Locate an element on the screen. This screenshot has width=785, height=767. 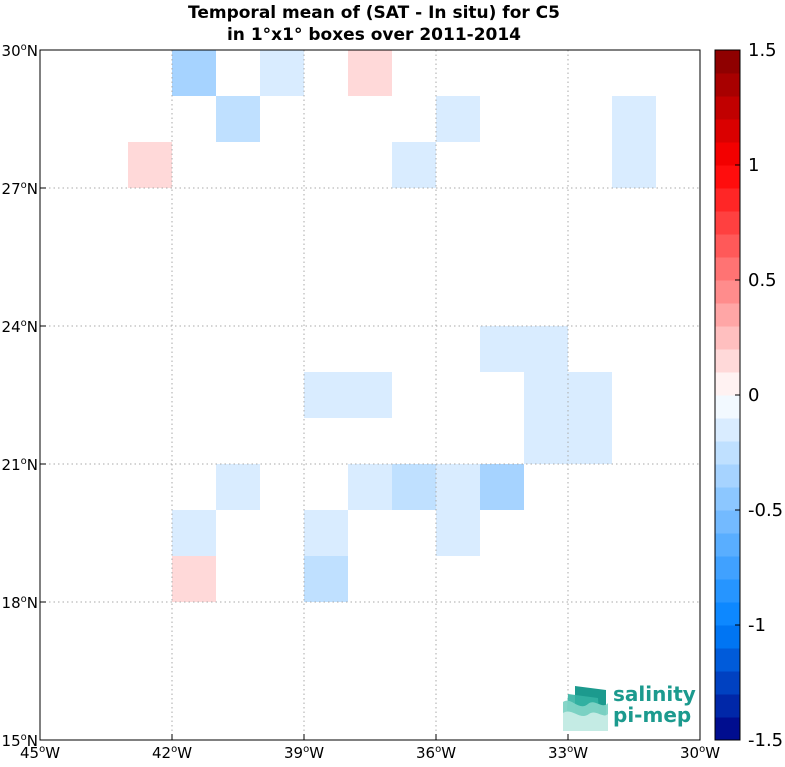
y-tick-label: 30oN is located at coordinates (20, 51).